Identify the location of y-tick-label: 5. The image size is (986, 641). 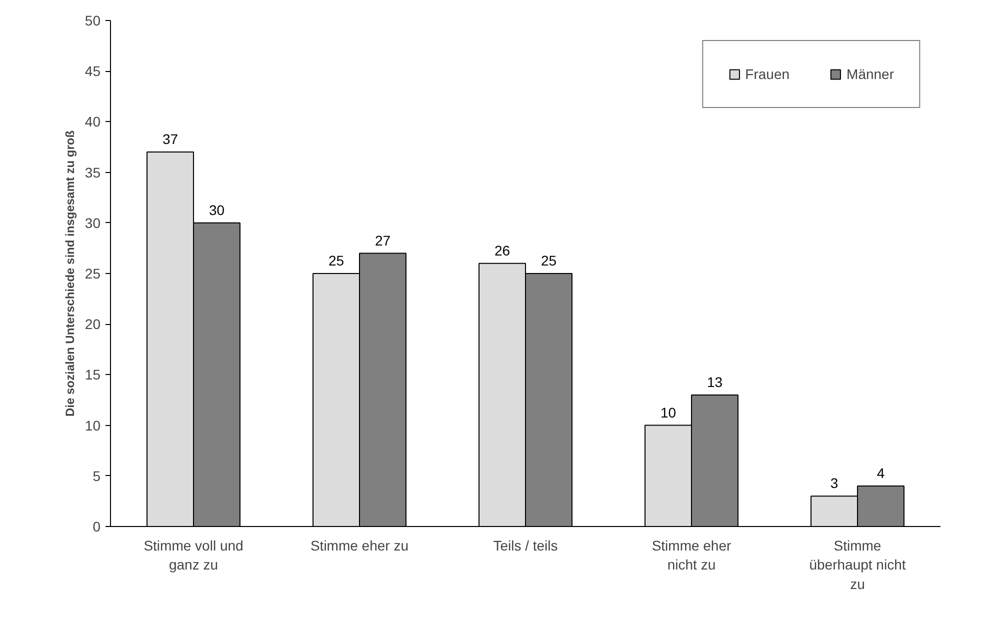
(96, 476).